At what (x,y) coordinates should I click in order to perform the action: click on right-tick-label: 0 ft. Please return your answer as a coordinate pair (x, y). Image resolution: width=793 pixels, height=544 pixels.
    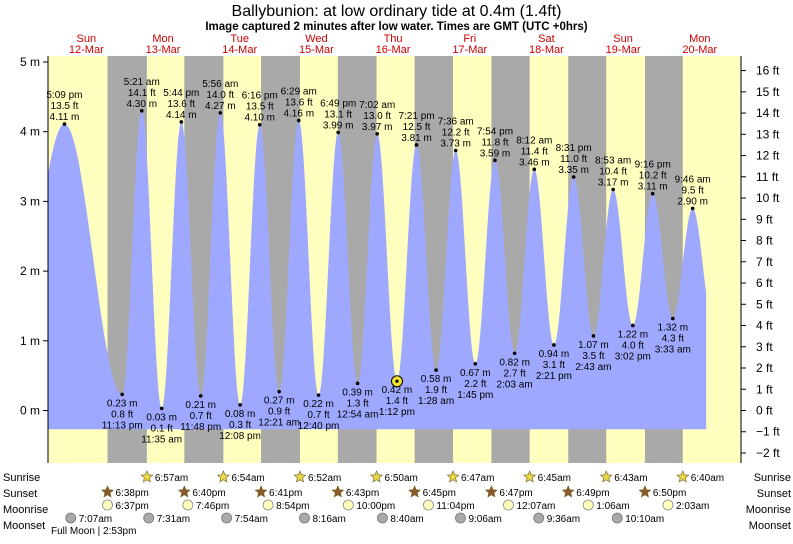
    Looking at the image, I should click on (764, 411).